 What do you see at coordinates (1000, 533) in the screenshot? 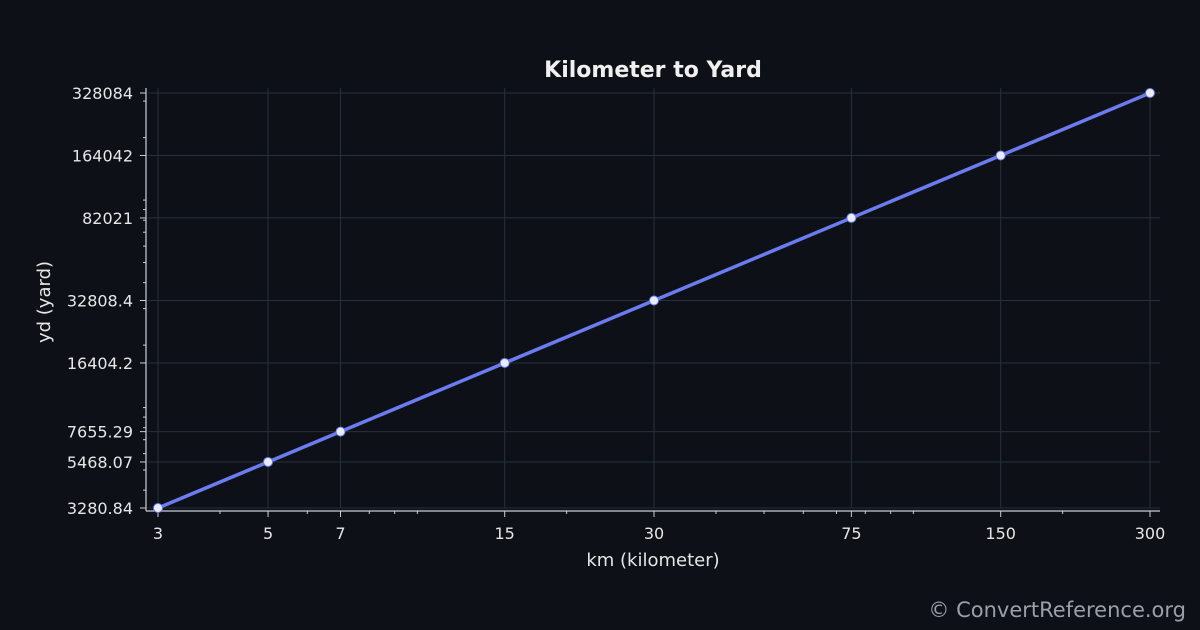
I see `x-tick-label: 150` at bounding box center [1000, 533].